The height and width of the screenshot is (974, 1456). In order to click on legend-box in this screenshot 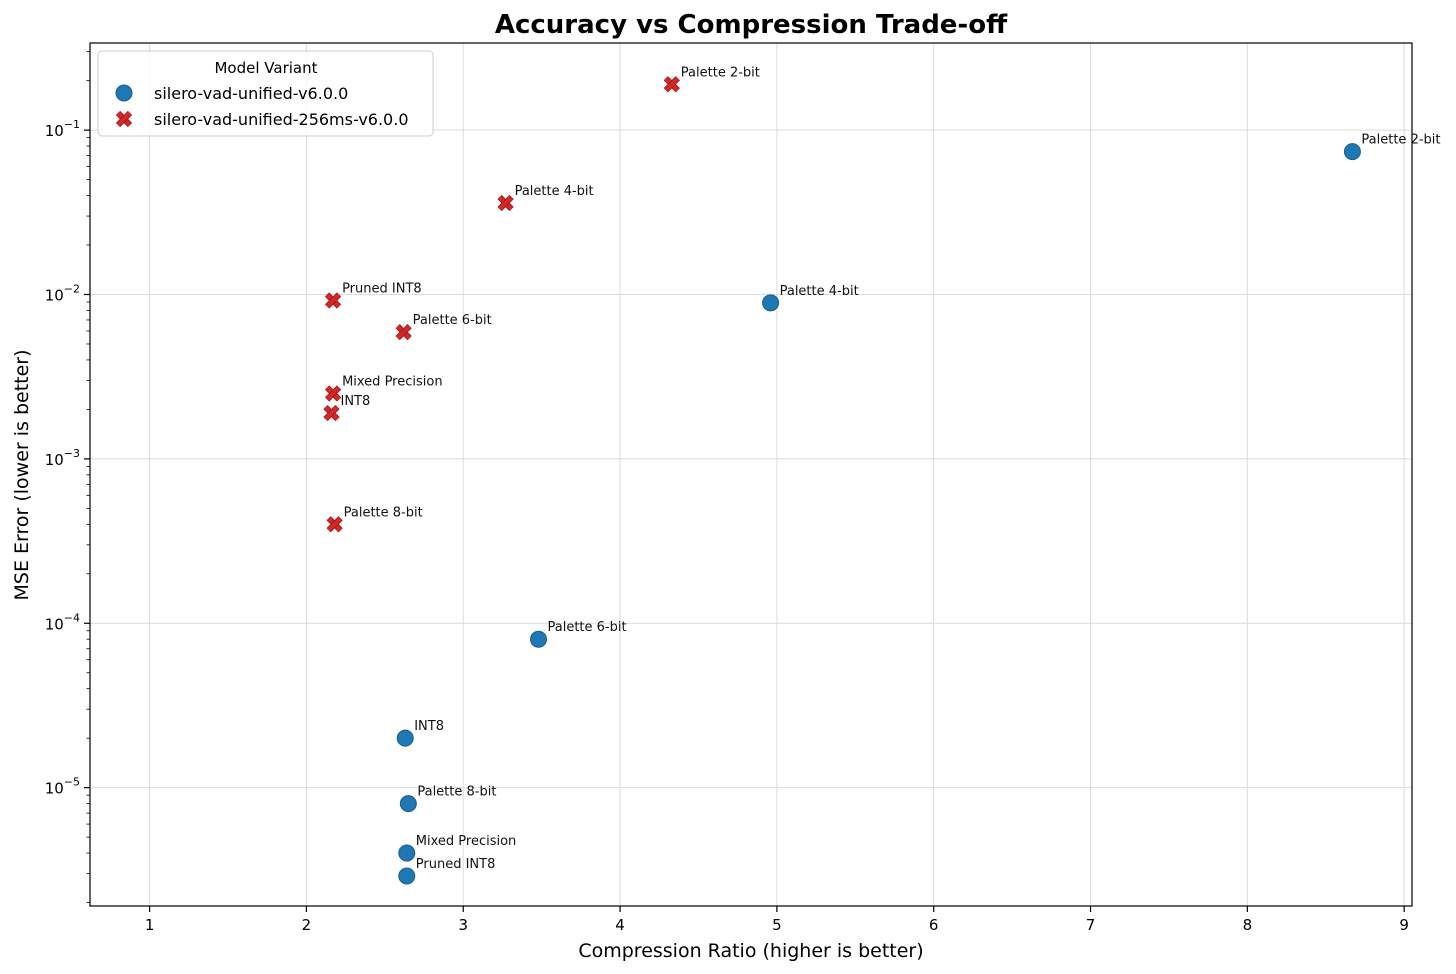, I will do `click(265, 93)`.